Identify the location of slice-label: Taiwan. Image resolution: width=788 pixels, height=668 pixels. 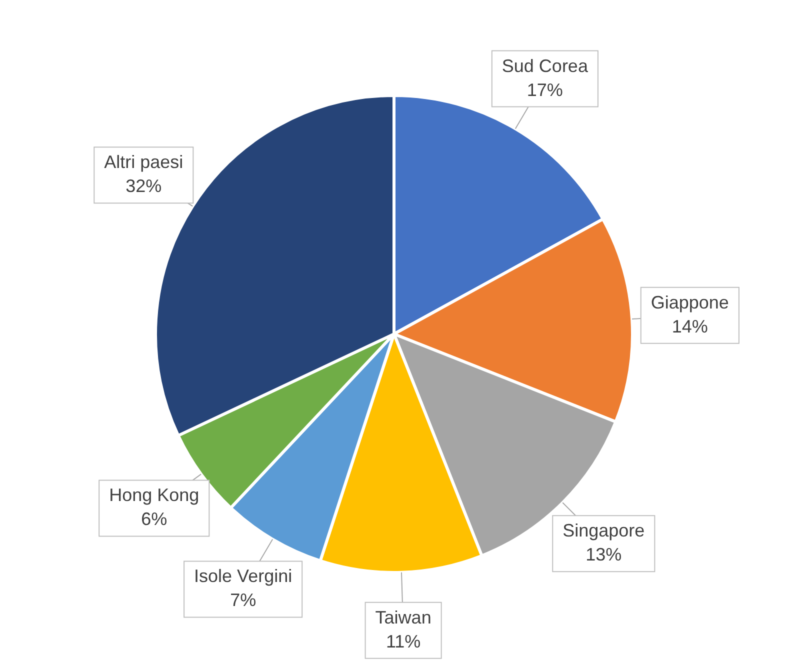
(403, 617).